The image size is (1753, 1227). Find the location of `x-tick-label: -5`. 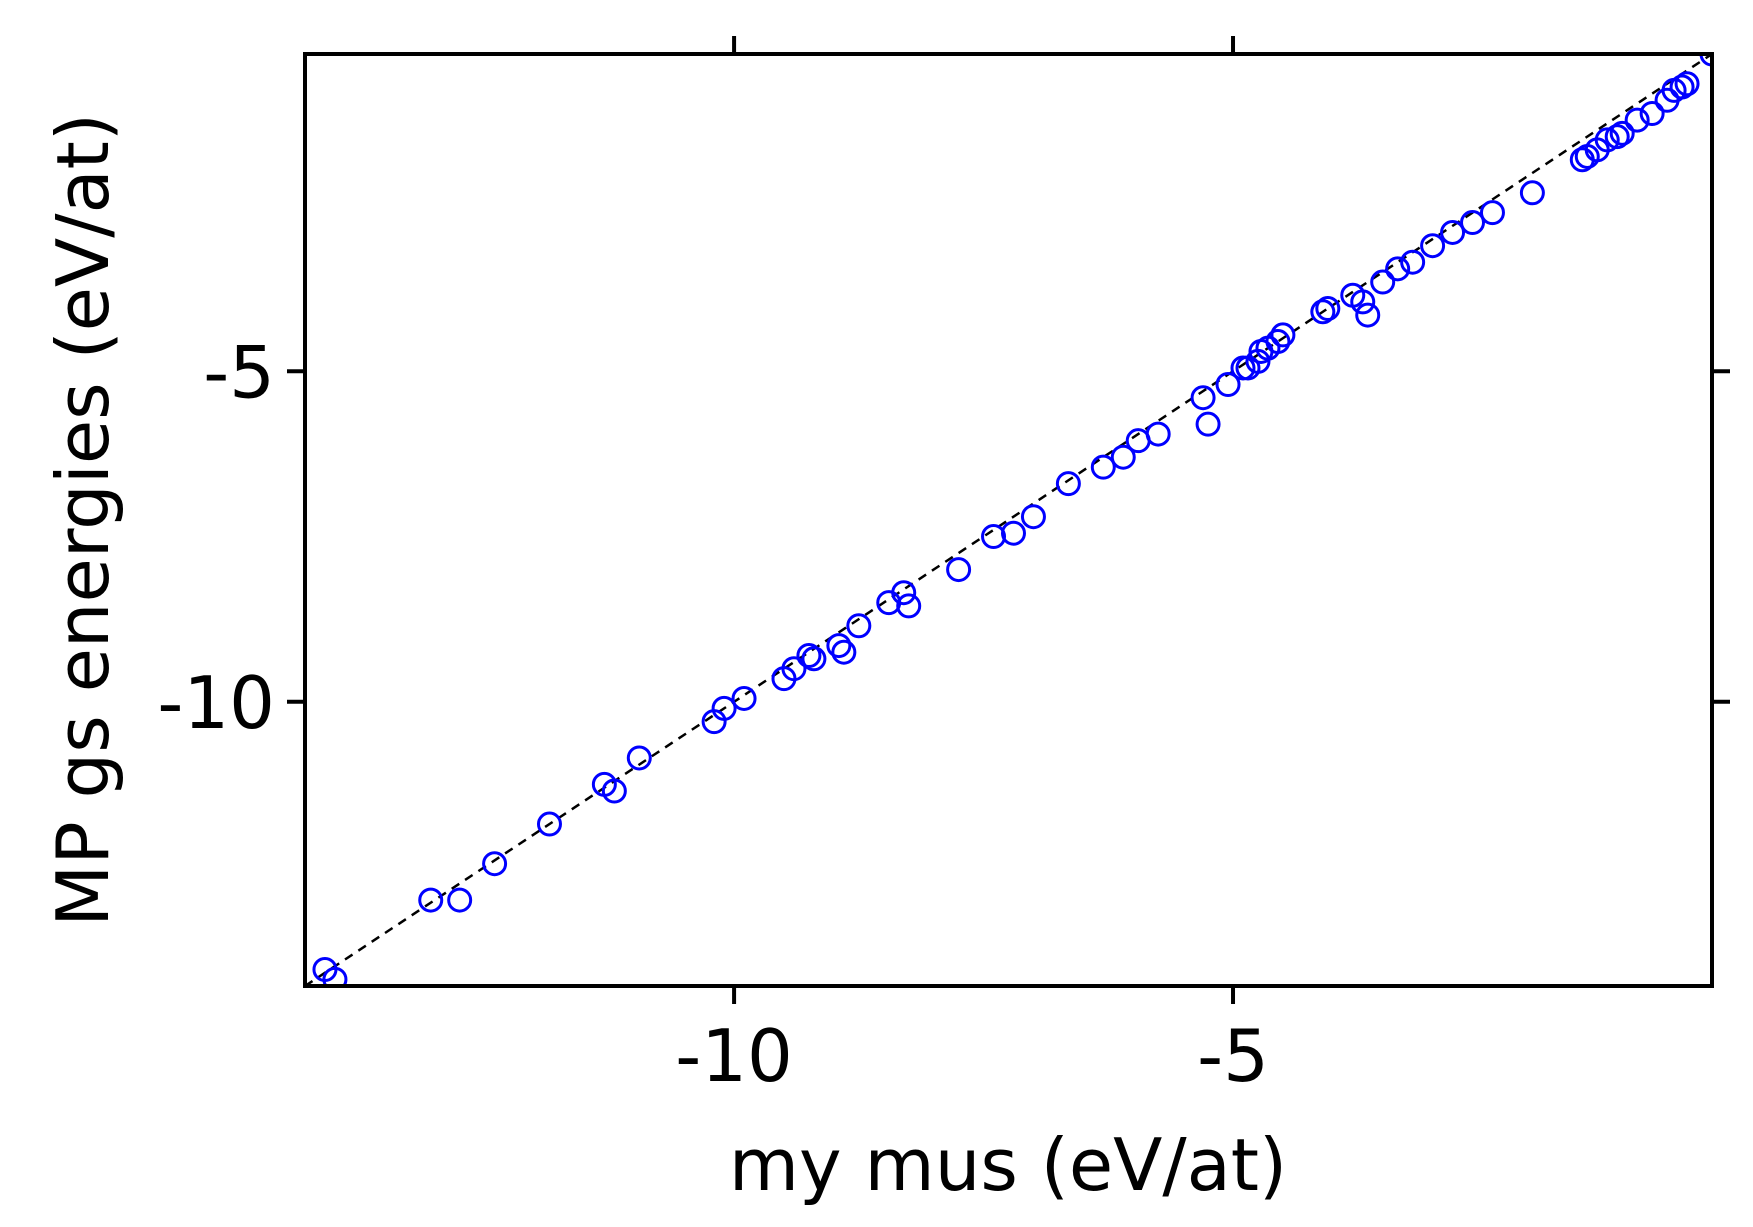

x-tick-label: -5 is located at coordinates (1233, 1056).